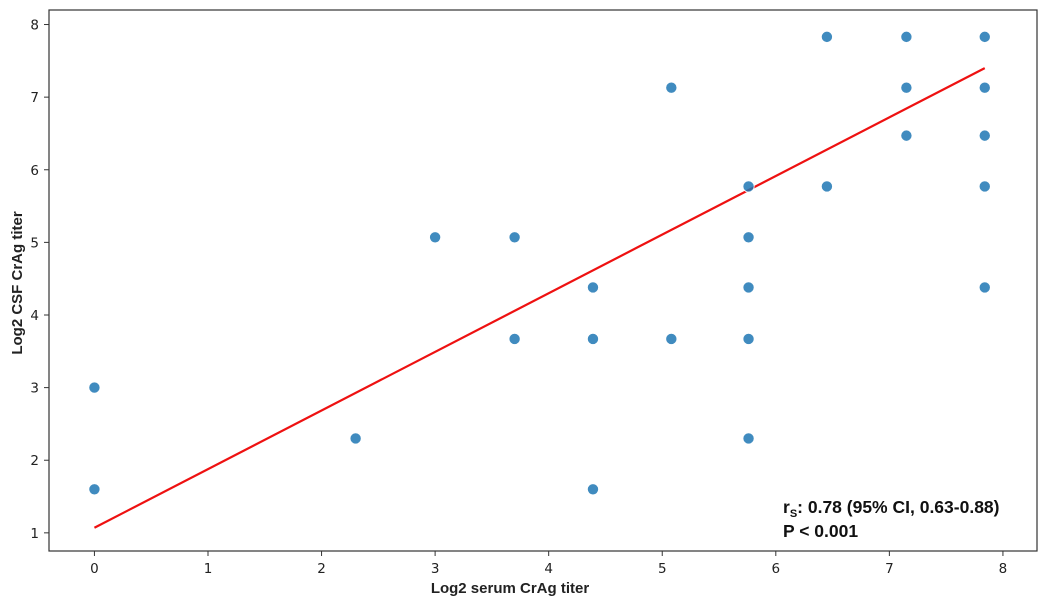 The height and width of the screenshot is (599, 1051). Describe the element at coordinates (34, 98) in the screenshot. I see `y-tick-label: 7` at that location.